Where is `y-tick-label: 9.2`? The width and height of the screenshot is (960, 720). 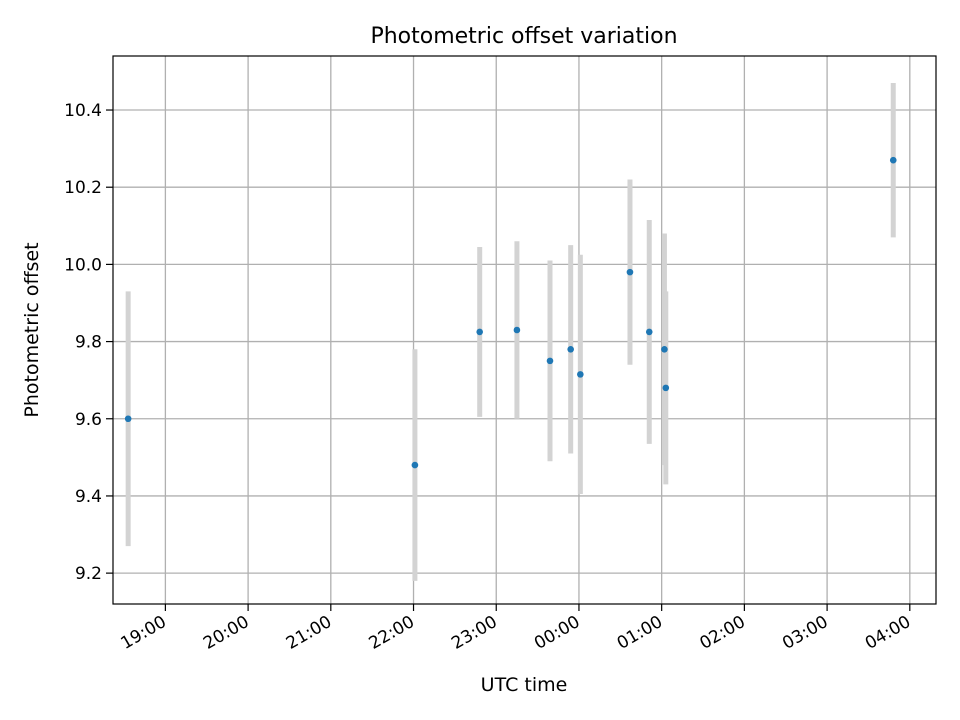 y-tick-label: 9.2 is located at coordinates (88, 574).